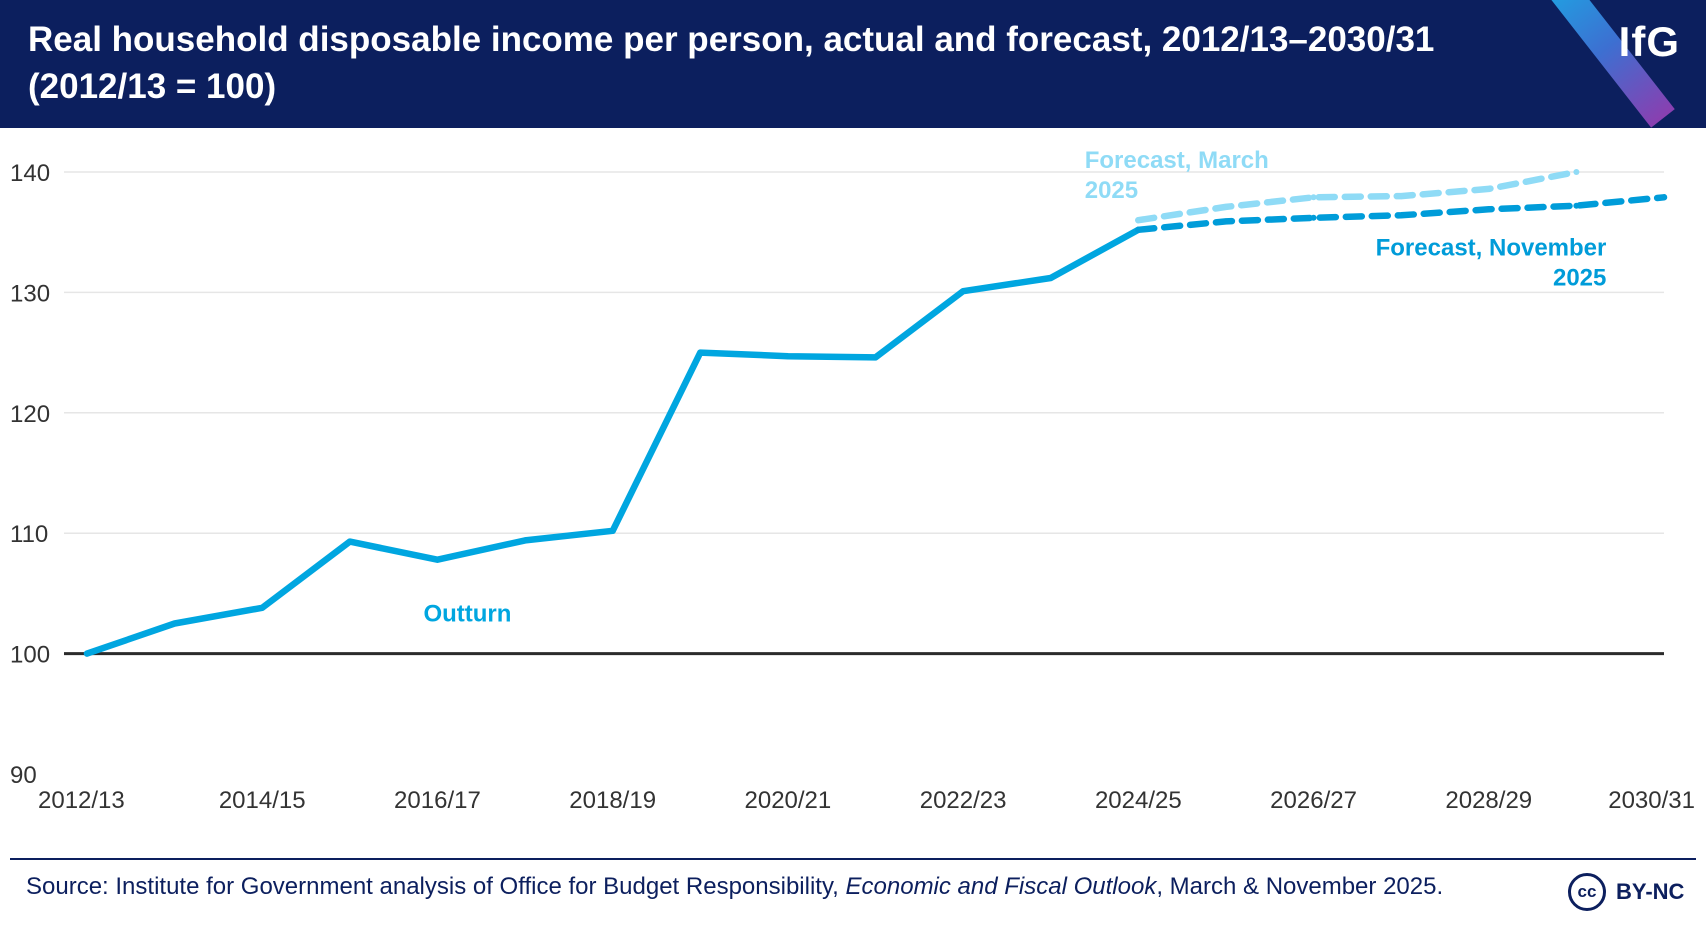 Image resolution: width=1706 pixels, height=932 pixels. Describe the element at coordinates (788, 800) in the screenshot. I see `x-tick-label-2020-21: 2020/21` at that location.